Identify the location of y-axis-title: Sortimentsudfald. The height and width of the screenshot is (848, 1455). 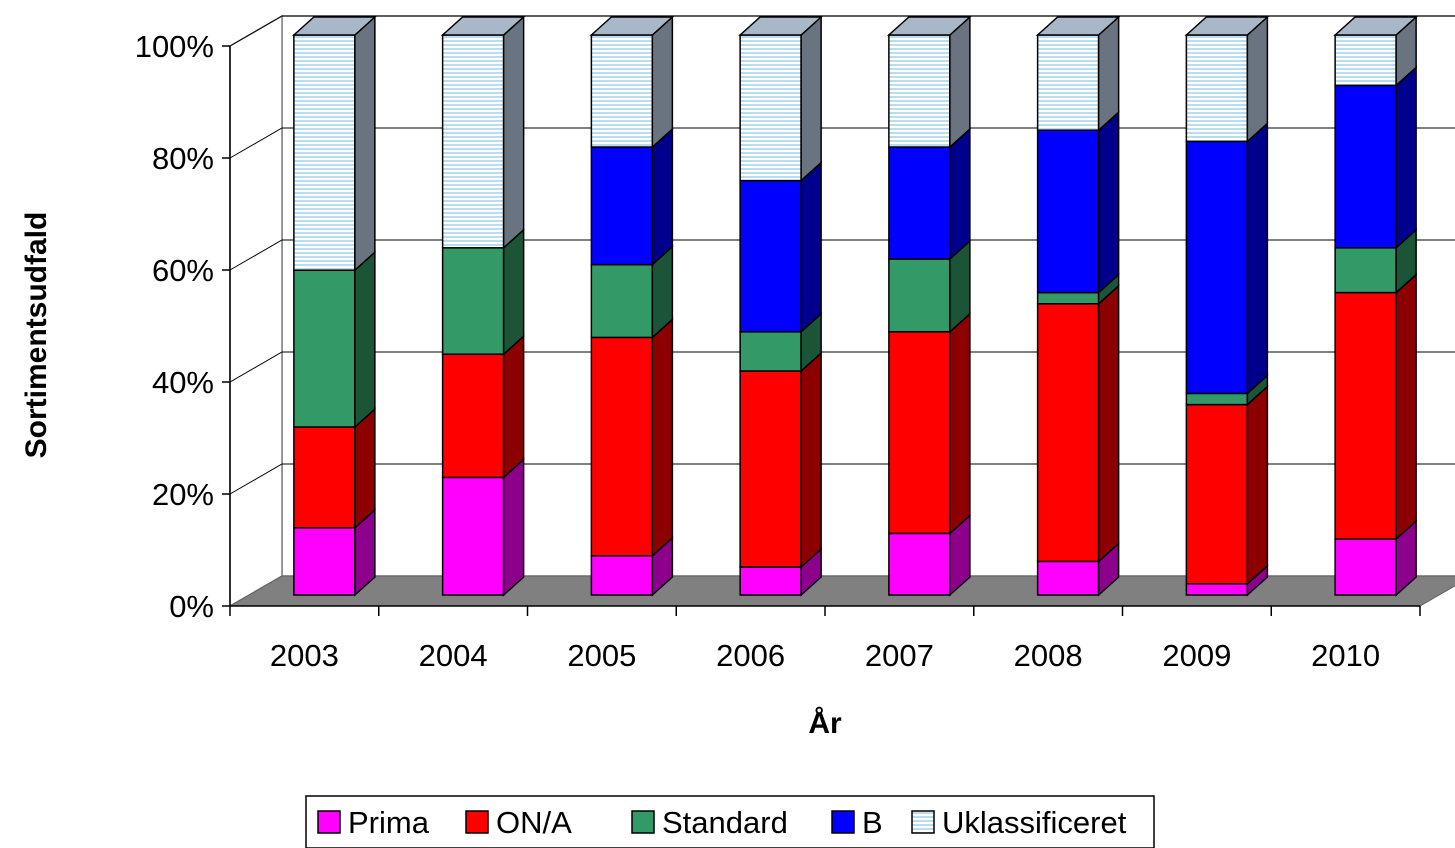
(36, 335).